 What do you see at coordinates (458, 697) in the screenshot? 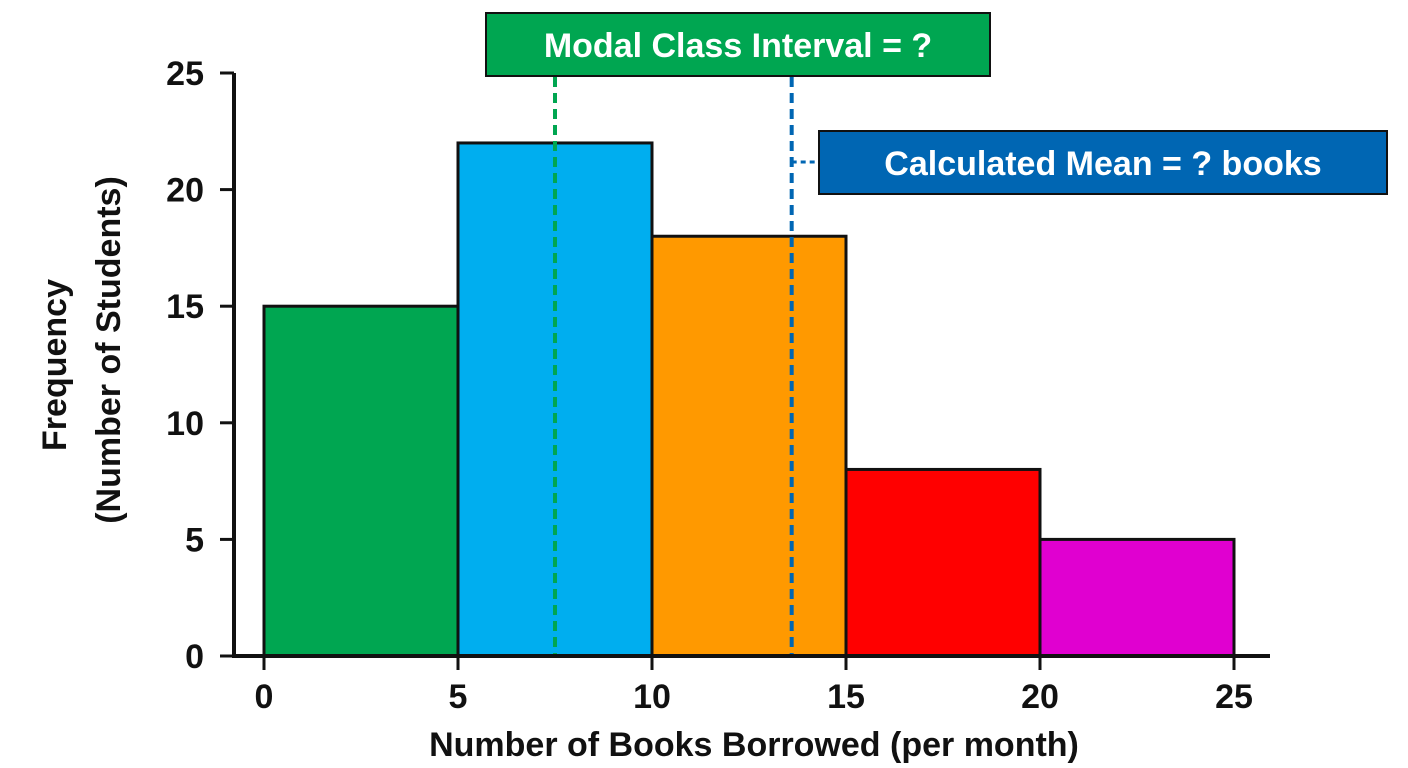
I see `x-tick-label-5: 5` at bounding box center [458, 697].